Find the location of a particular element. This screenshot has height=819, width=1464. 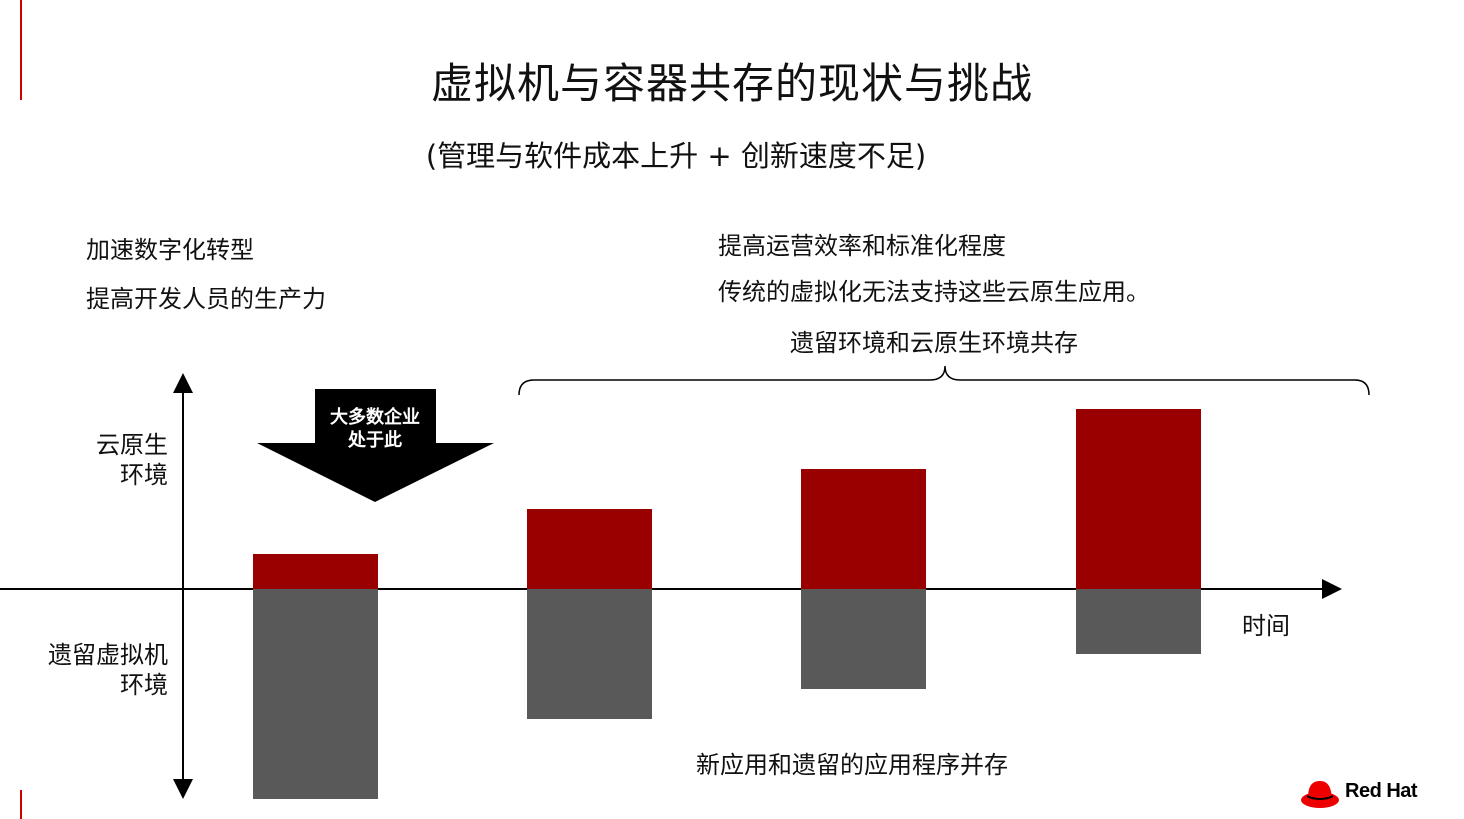

y-axis-bottom-label-line1: 遗留虚拟机 is located at coordinates (108, 655).